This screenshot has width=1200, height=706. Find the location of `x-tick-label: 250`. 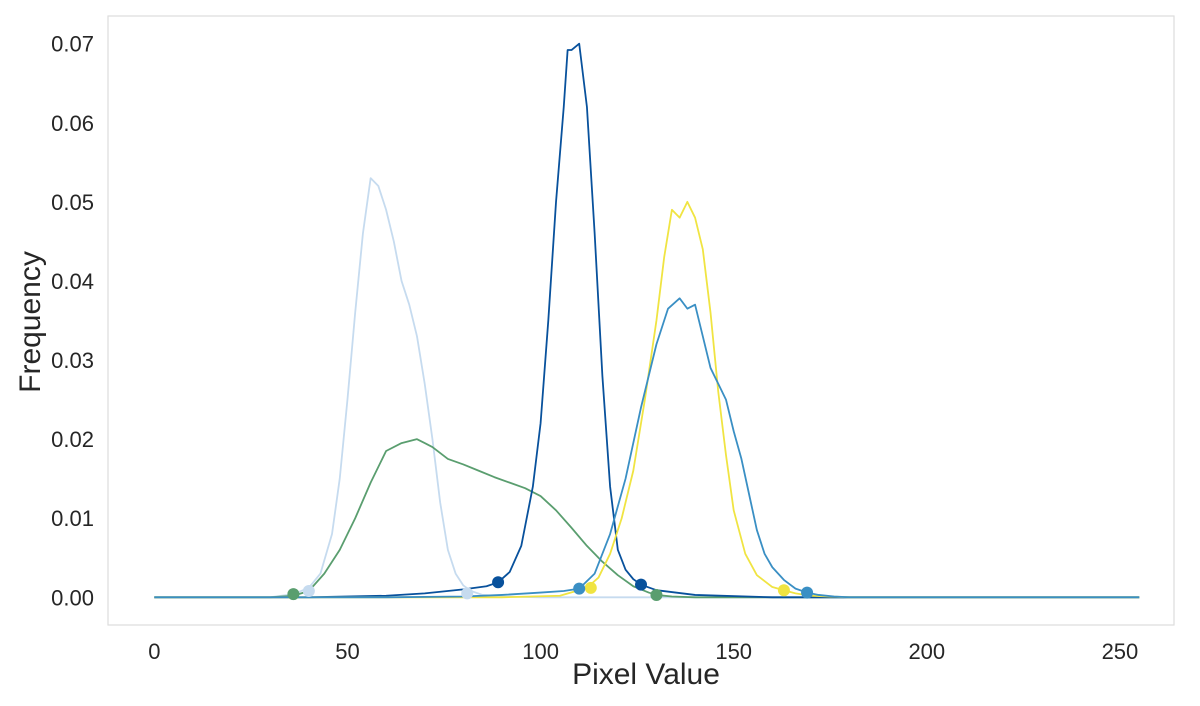

x-tick-label: 250 is located at coordinates (1120, 651).